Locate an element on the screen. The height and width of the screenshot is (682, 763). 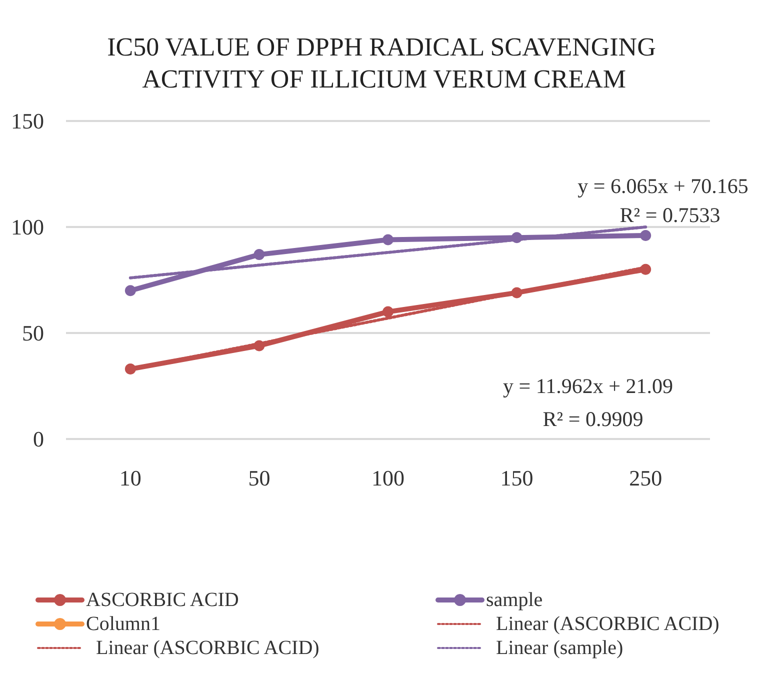
x-tick-label: 10 is located at coordinates (130, 478).